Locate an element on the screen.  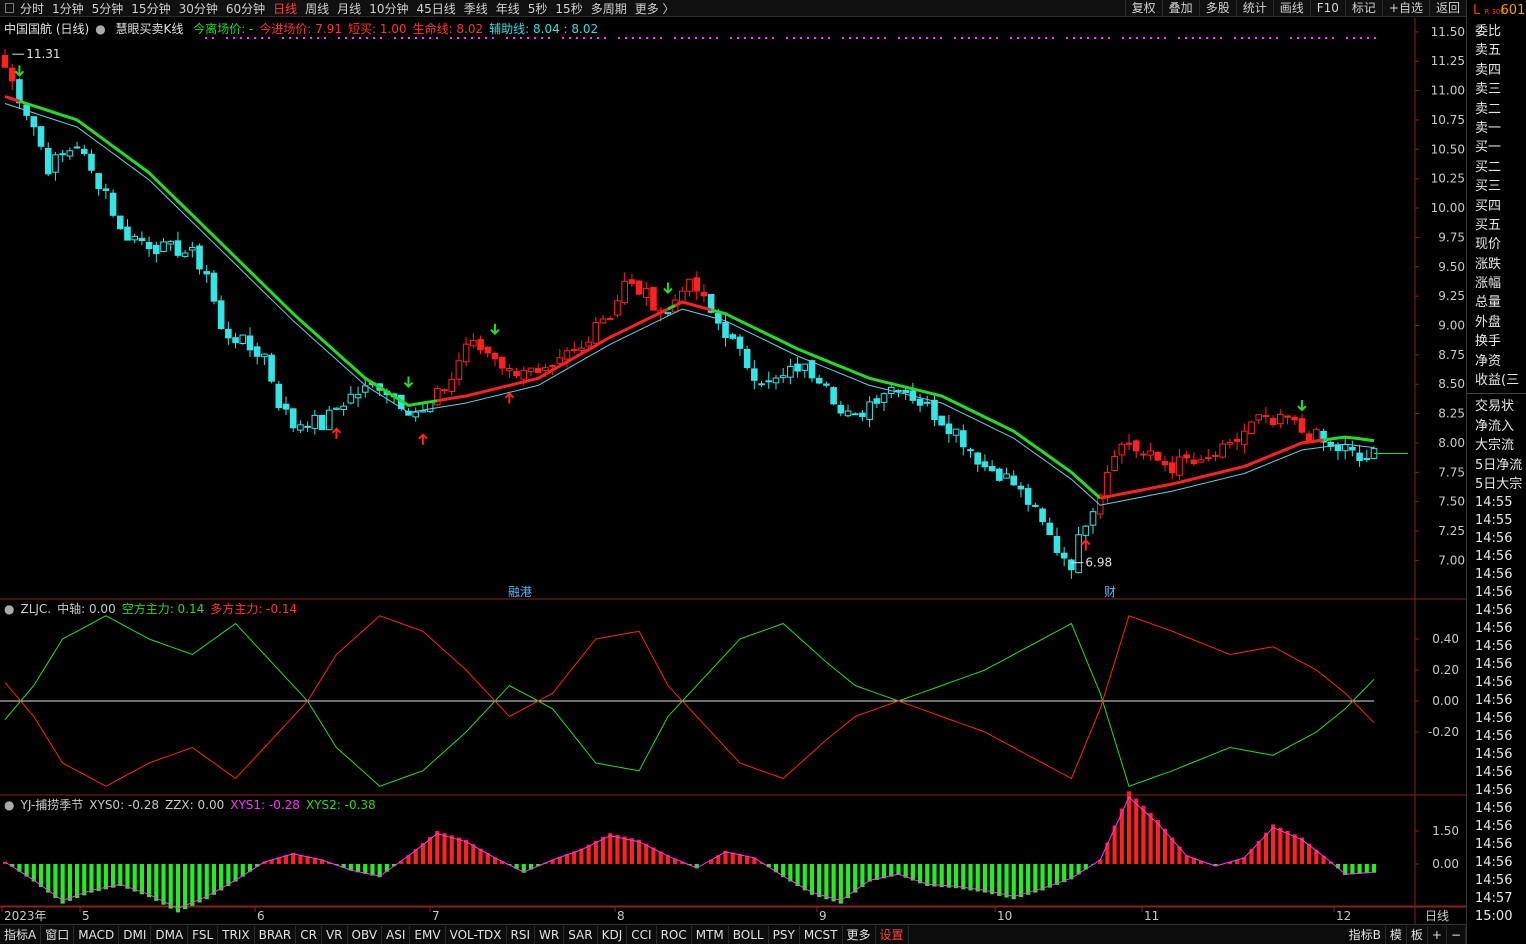
period-0: 分时 is located at coordinates (32, 8).